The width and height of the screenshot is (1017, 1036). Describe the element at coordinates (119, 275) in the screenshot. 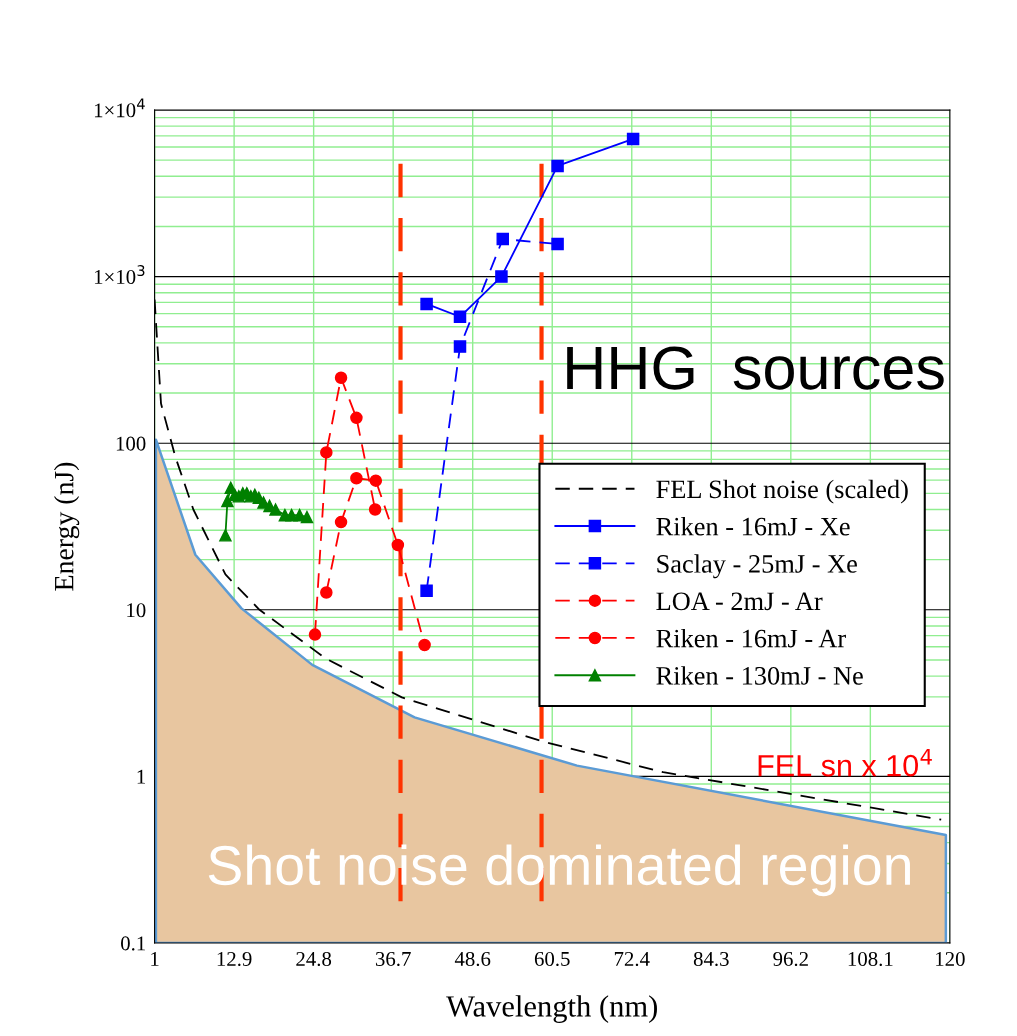

I see `y-tick-label: 1×10$^{3}$` at that location.